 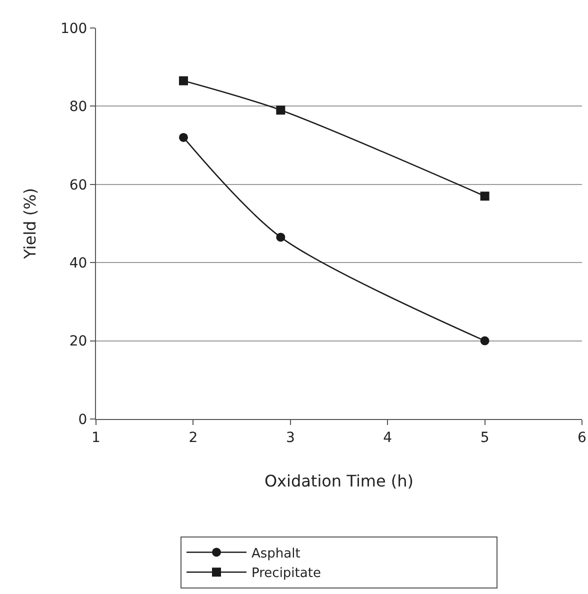 What do you see at coordinates (387, 438) in the screenshot?
I see `x-tick-label: 4` at bounding box center [387, 438].